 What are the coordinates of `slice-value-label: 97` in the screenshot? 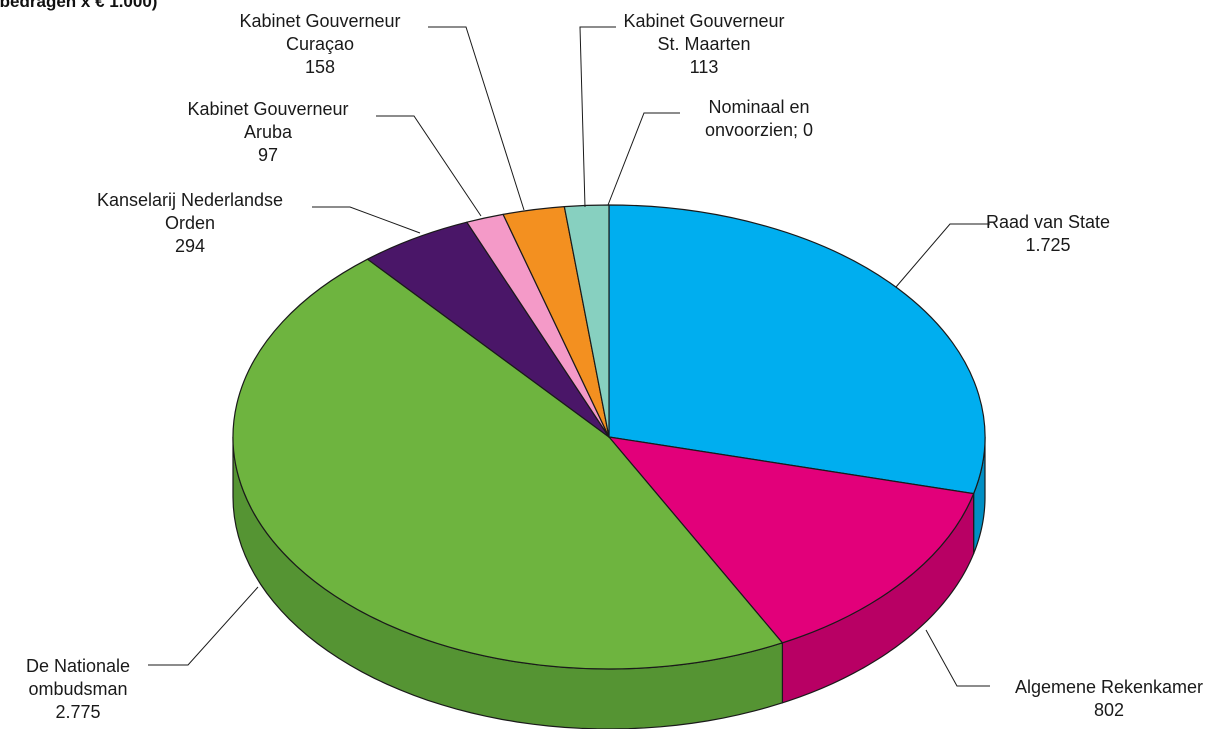 It's located at (268, 155).